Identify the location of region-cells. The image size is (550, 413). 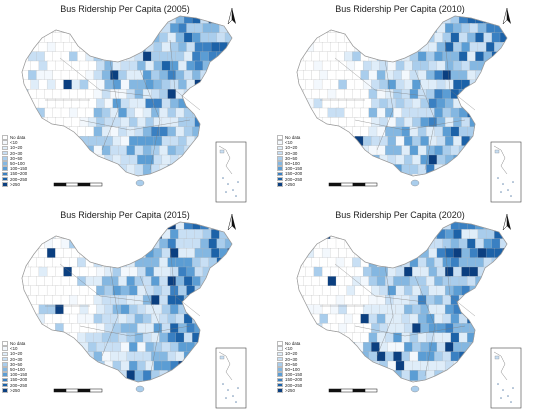
(127, 96).